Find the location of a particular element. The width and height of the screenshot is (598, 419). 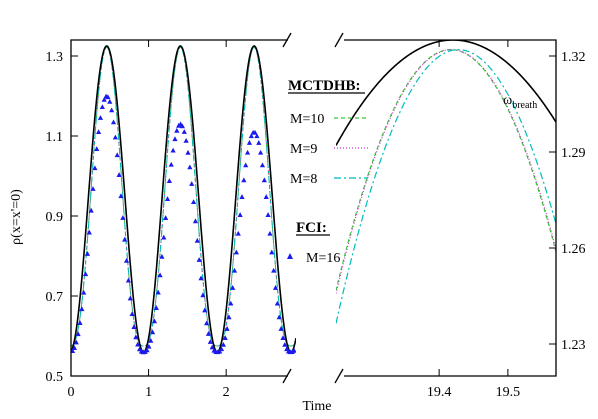

x-tick-label: 19.5 is located at coordinates (508, 392).